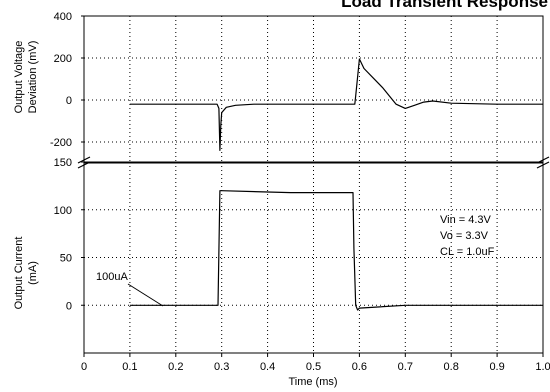 The height and width of the screenshot is (392, 550). I want to click on x-axis-ticks: 0 0.1 0.2 0.3 0.4 0.5 0.6 0.7 0.8 0.9 1.0, so click(315, 363).